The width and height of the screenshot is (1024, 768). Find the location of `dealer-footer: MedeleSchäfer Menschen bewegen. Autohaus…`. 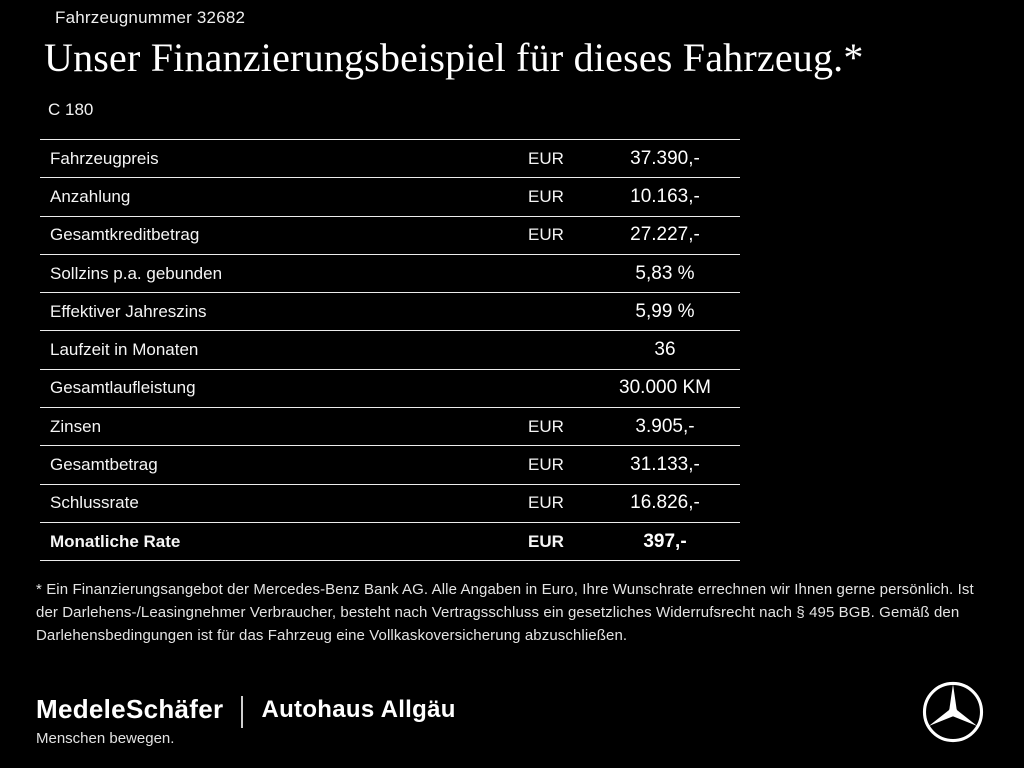

dealer-footer: MedeleSchäfer Menschen bewegen. Autohaus… is located at coordinates (246, 720).